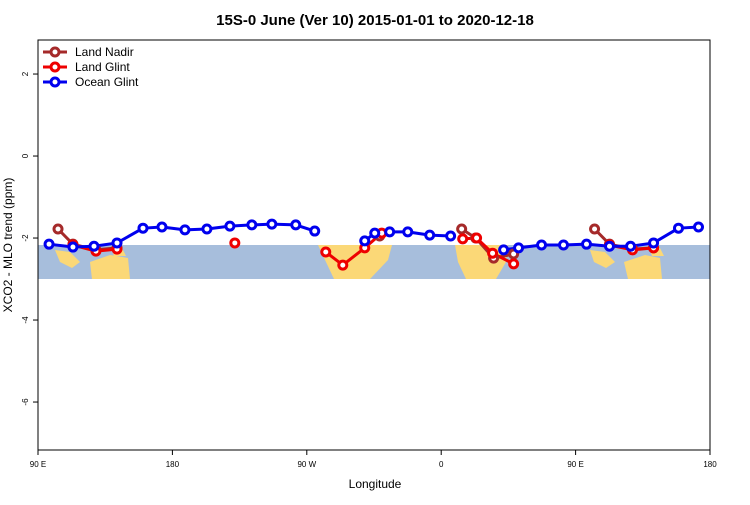 This screenshot has width=750, height=505. What do you see at coordinates (306, 464) in the screenshot?
I see `x-tick-label: 90 W` at bounding box center [306, 464].